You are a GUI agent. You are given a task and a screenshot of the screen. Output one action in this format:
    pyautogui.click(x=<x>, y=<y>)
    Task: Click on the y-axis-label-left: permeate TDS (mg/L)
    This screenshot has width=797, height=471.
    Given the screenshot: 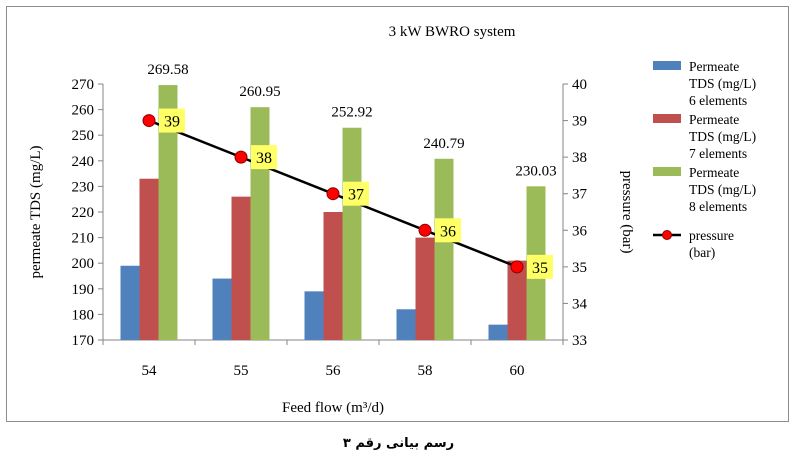 What is the action you would take?
    pyautogui.click(x=36, y=211)
    